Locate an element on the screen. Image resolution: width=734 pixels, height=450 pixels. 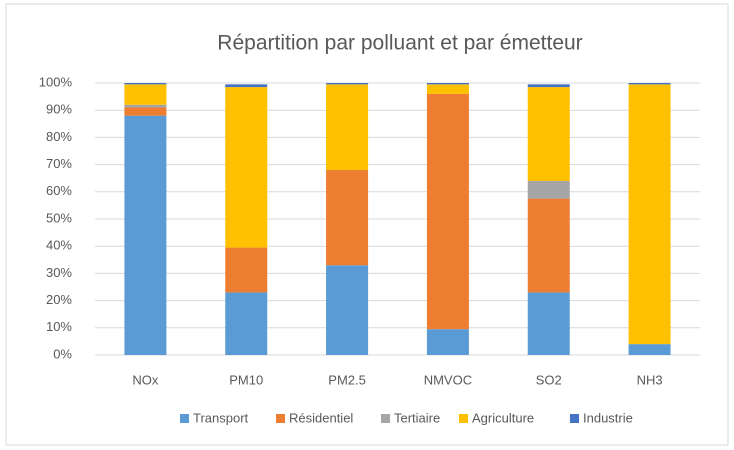
legend-label: Industrie is located at coordinates (608, 417).